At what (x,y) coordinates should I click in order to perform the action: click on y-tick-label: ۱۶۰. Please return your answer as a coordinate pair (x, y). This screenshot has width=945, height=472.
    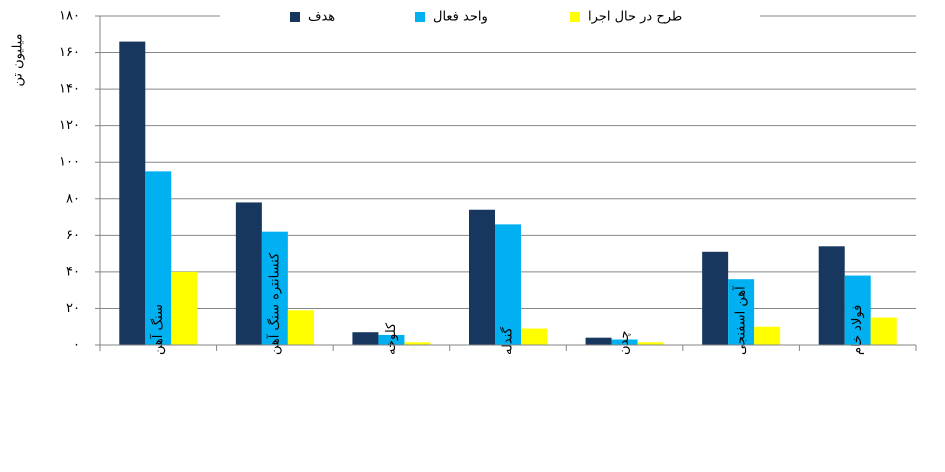
    Looking at the image, I should click on (69, 52).